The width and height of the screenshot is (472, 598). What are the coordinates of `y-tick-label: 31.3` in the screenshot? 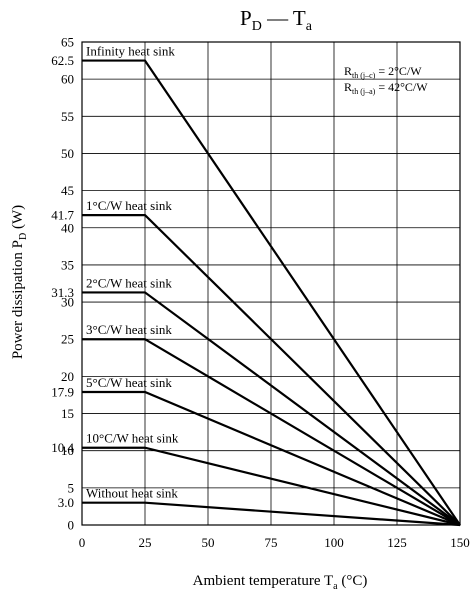 It's located at (62, 292).